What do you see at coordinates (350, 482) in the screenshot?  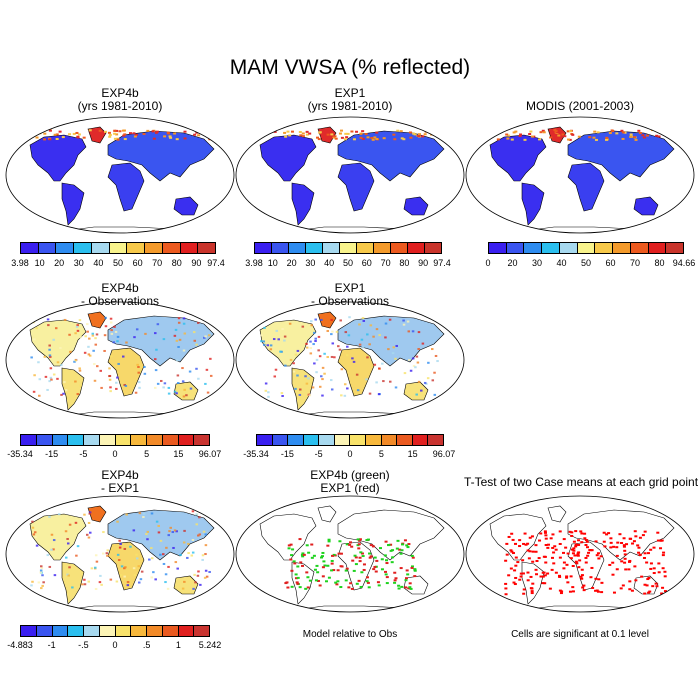 I see `panel-title-model-rel: EXP4b (green) EXP1 (red)` at bounding box center [350, 482].